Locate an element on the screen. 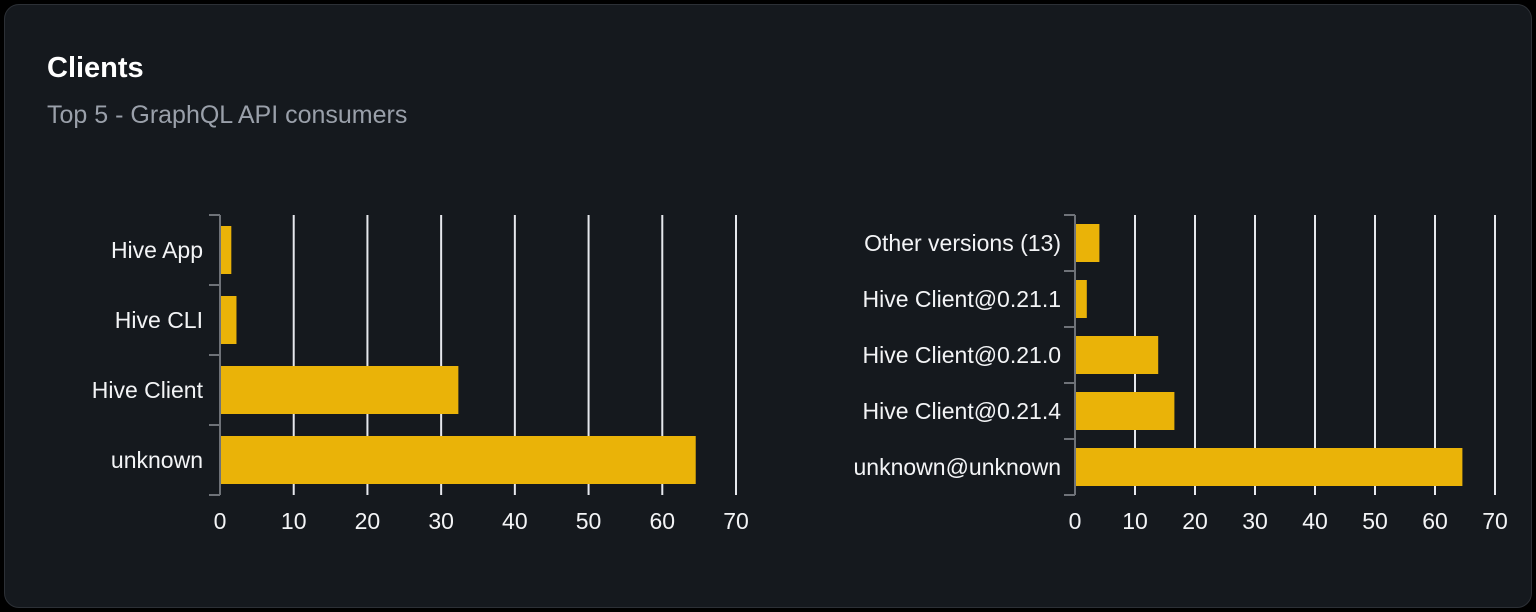 The width and height of the screenshot is (1536, 612). bar-hive-client is located at coordinates (340, 390).